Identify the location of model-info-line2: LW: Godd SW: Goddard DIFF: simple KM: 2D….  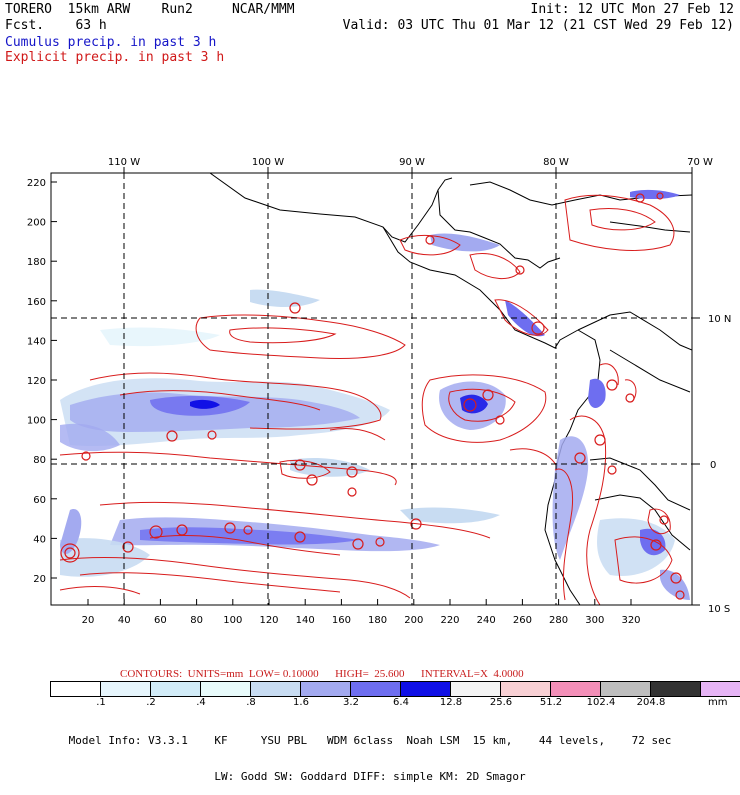
(370, 776).